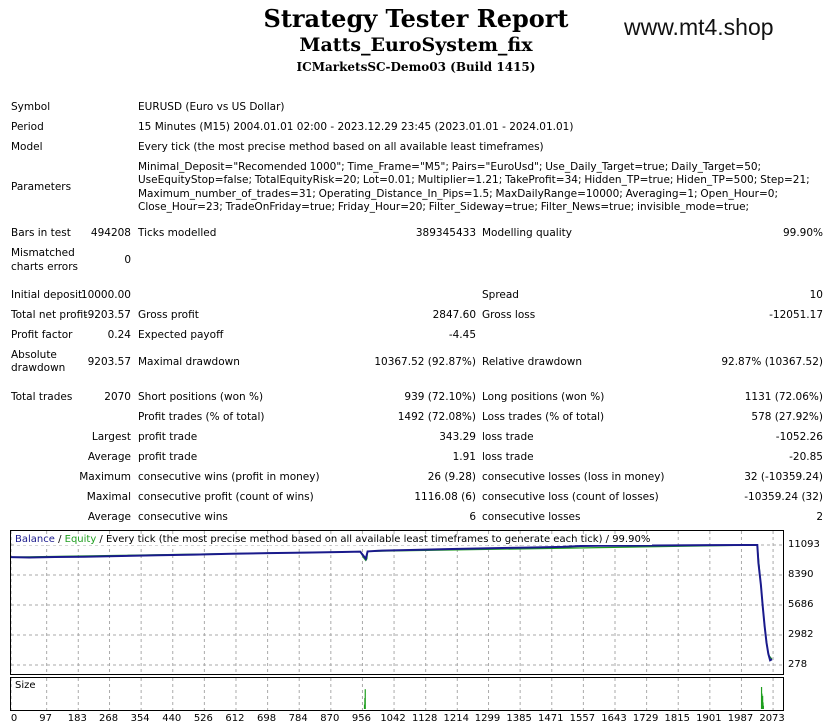  What do you see at coordinates (573, 477) in the screenshot?
I see `max-cl-label: consecutive losses (loss in money)` at bounding box center [573, 477].